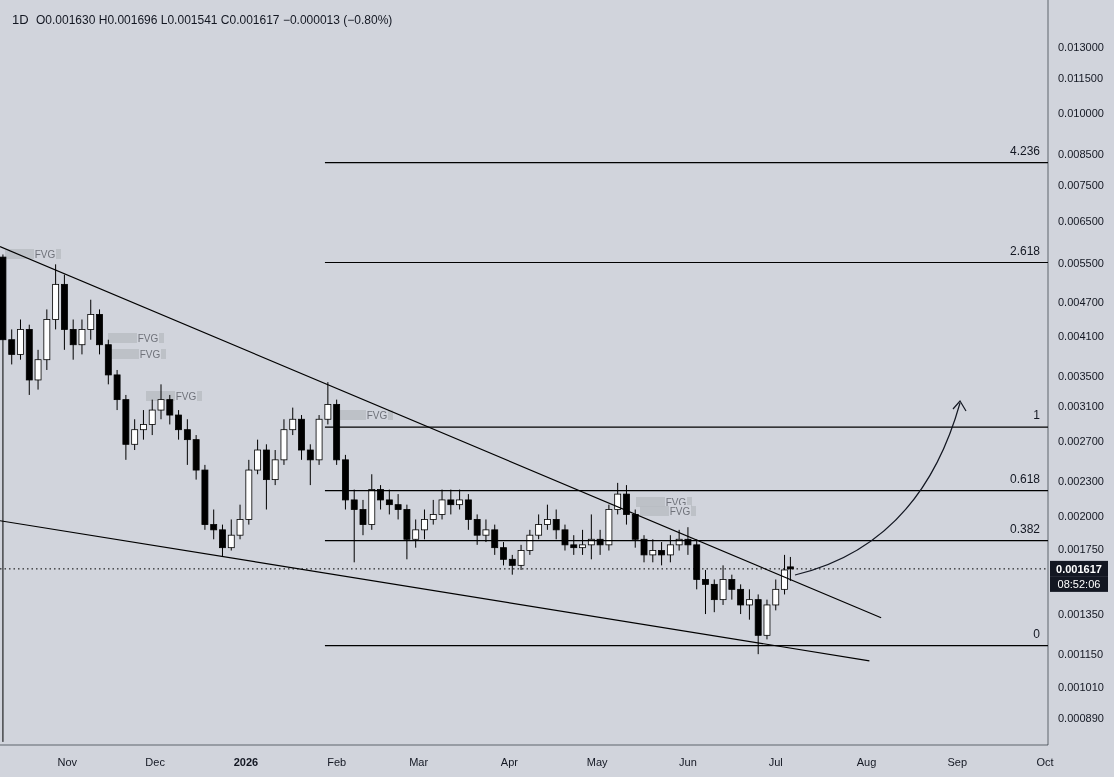  I want to click on x-tick-label: Aug, so click(866, 762).